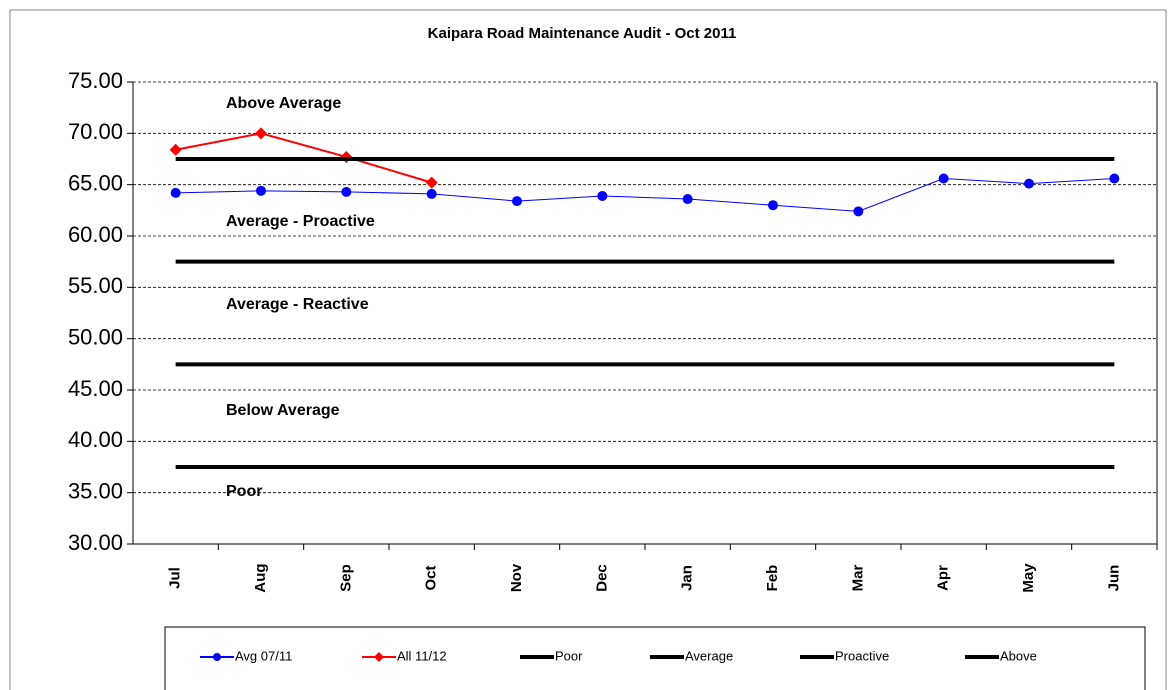  Describe the element at coordinates (516, 577) in the screenshot. I see `x-tick-label: Nov` at that location.